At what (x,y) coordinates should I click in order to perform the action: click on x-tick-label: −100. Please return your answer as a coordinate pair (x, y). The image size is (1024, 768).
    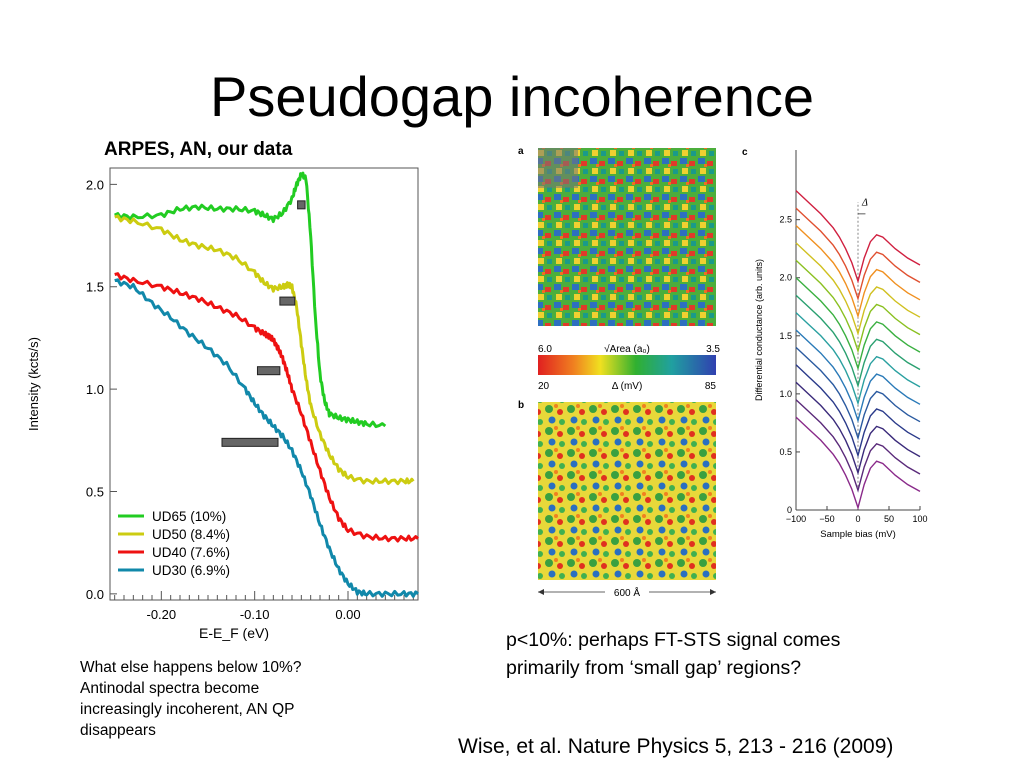
    Looking at the image, I should click on (796, 519).